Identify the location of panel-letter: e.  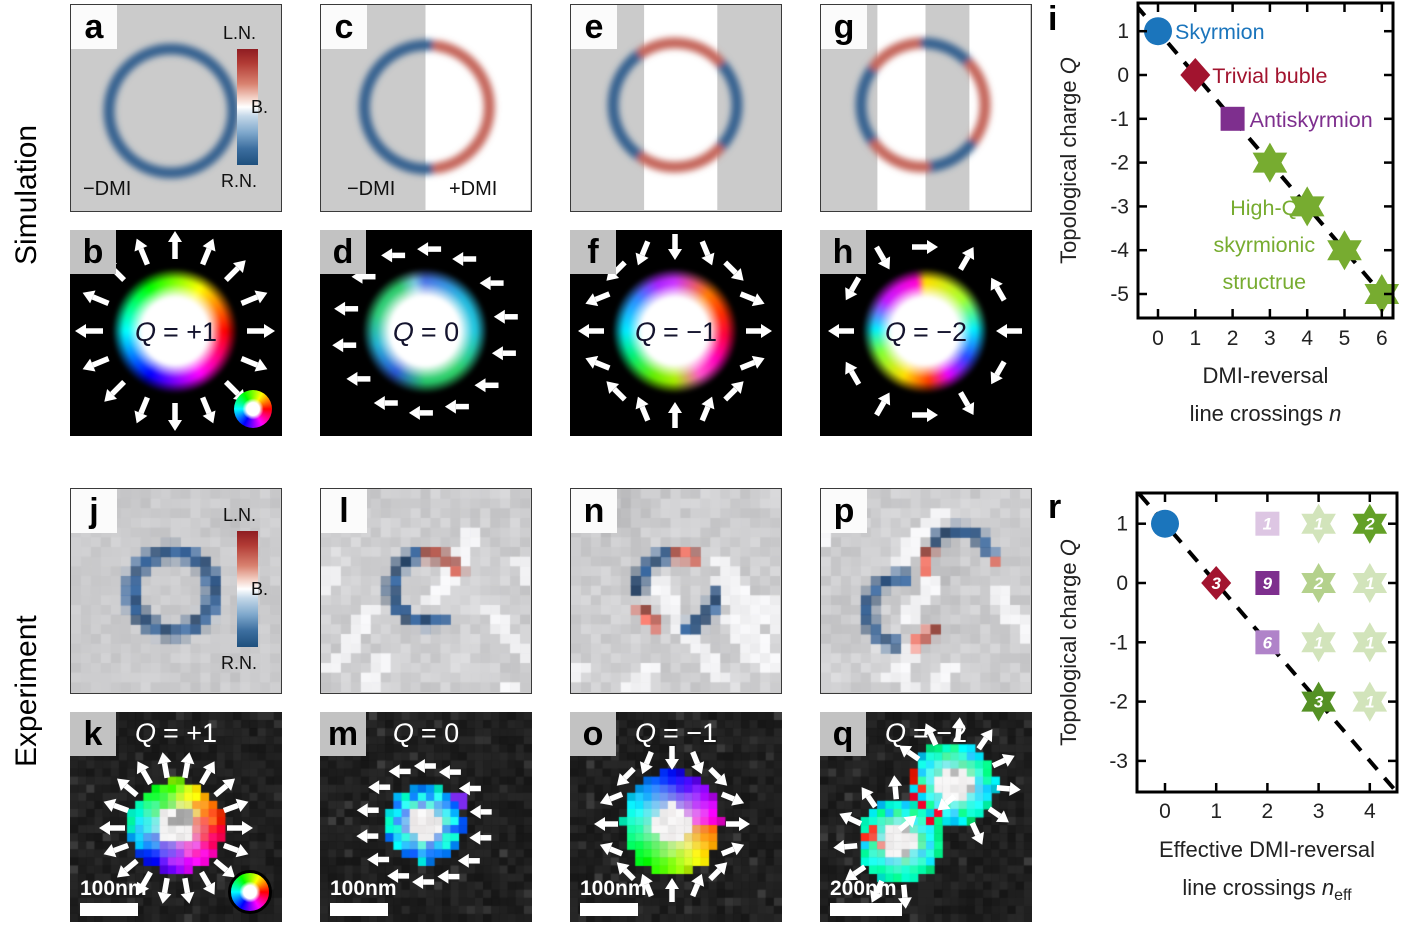
(594, 27).